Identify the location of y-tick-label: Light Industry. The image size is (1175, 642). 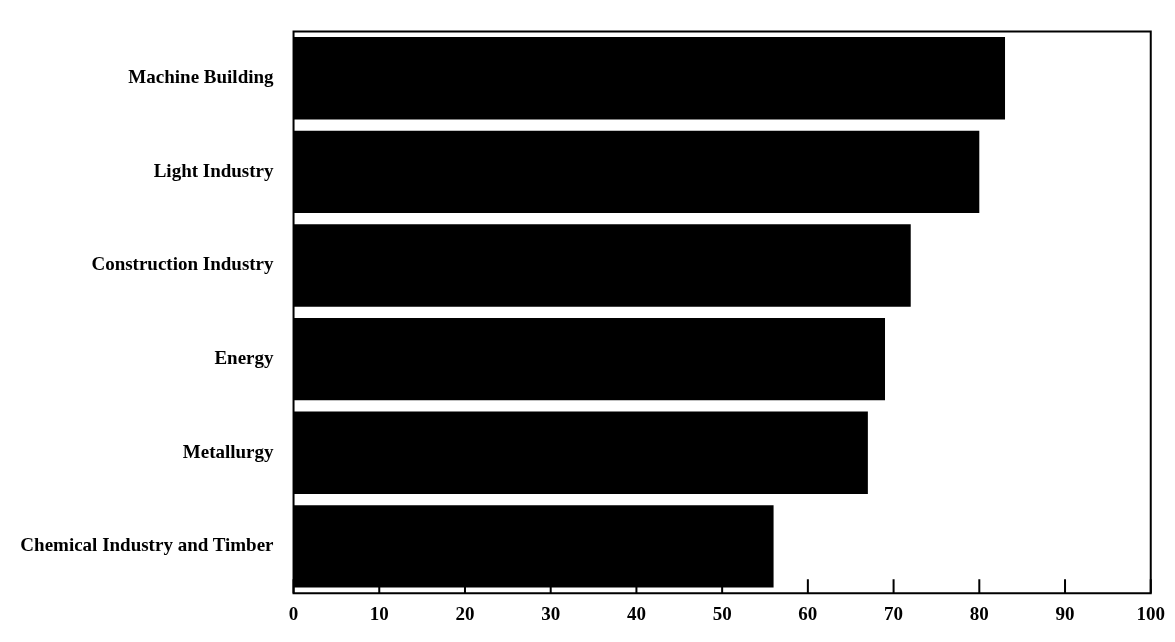
(214, 170).